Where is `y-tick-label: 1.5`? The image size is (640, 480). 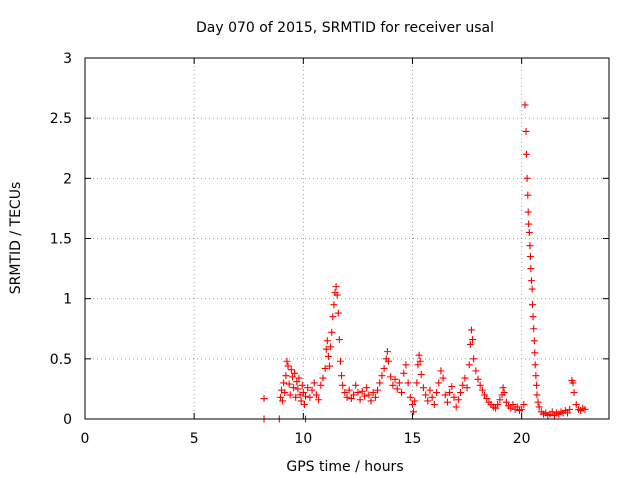
y-tick-label: 1.5 is located at coordinates (61, 240).